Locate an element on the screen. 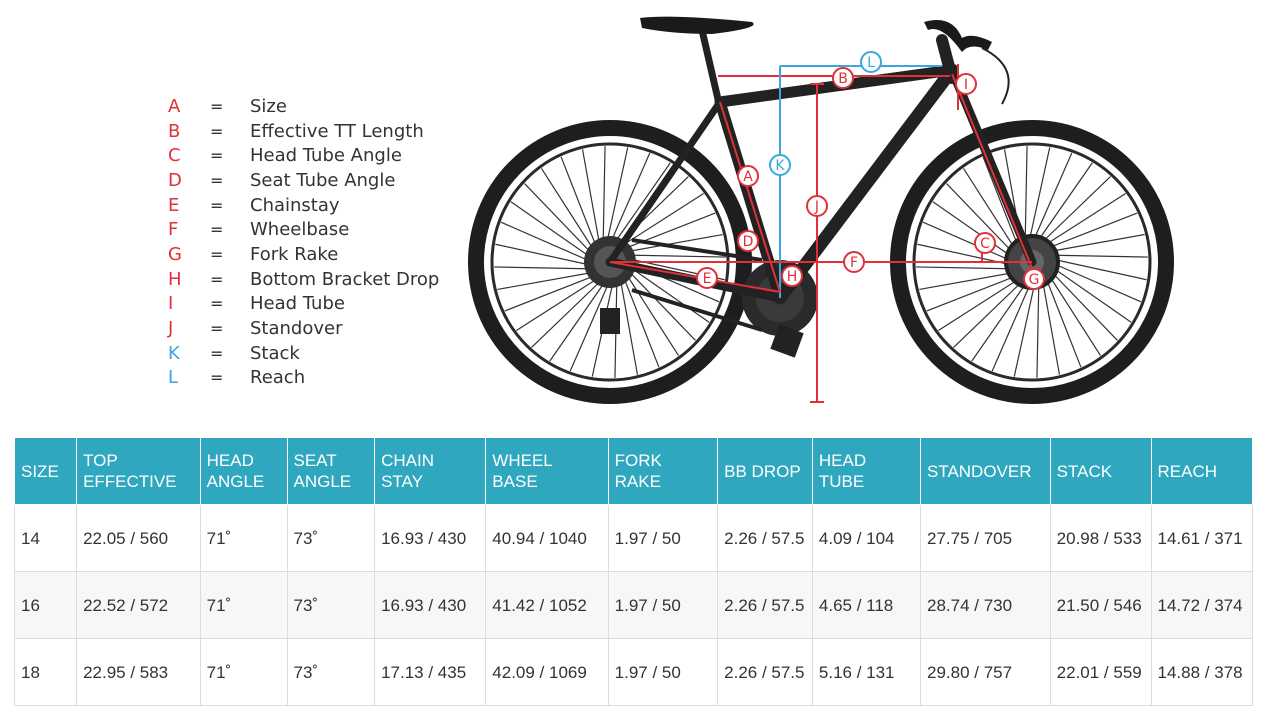 The width and height of the screenshot is (1265, 719). legend-label: Head Tube Angle is located at coordinates (326, 156).